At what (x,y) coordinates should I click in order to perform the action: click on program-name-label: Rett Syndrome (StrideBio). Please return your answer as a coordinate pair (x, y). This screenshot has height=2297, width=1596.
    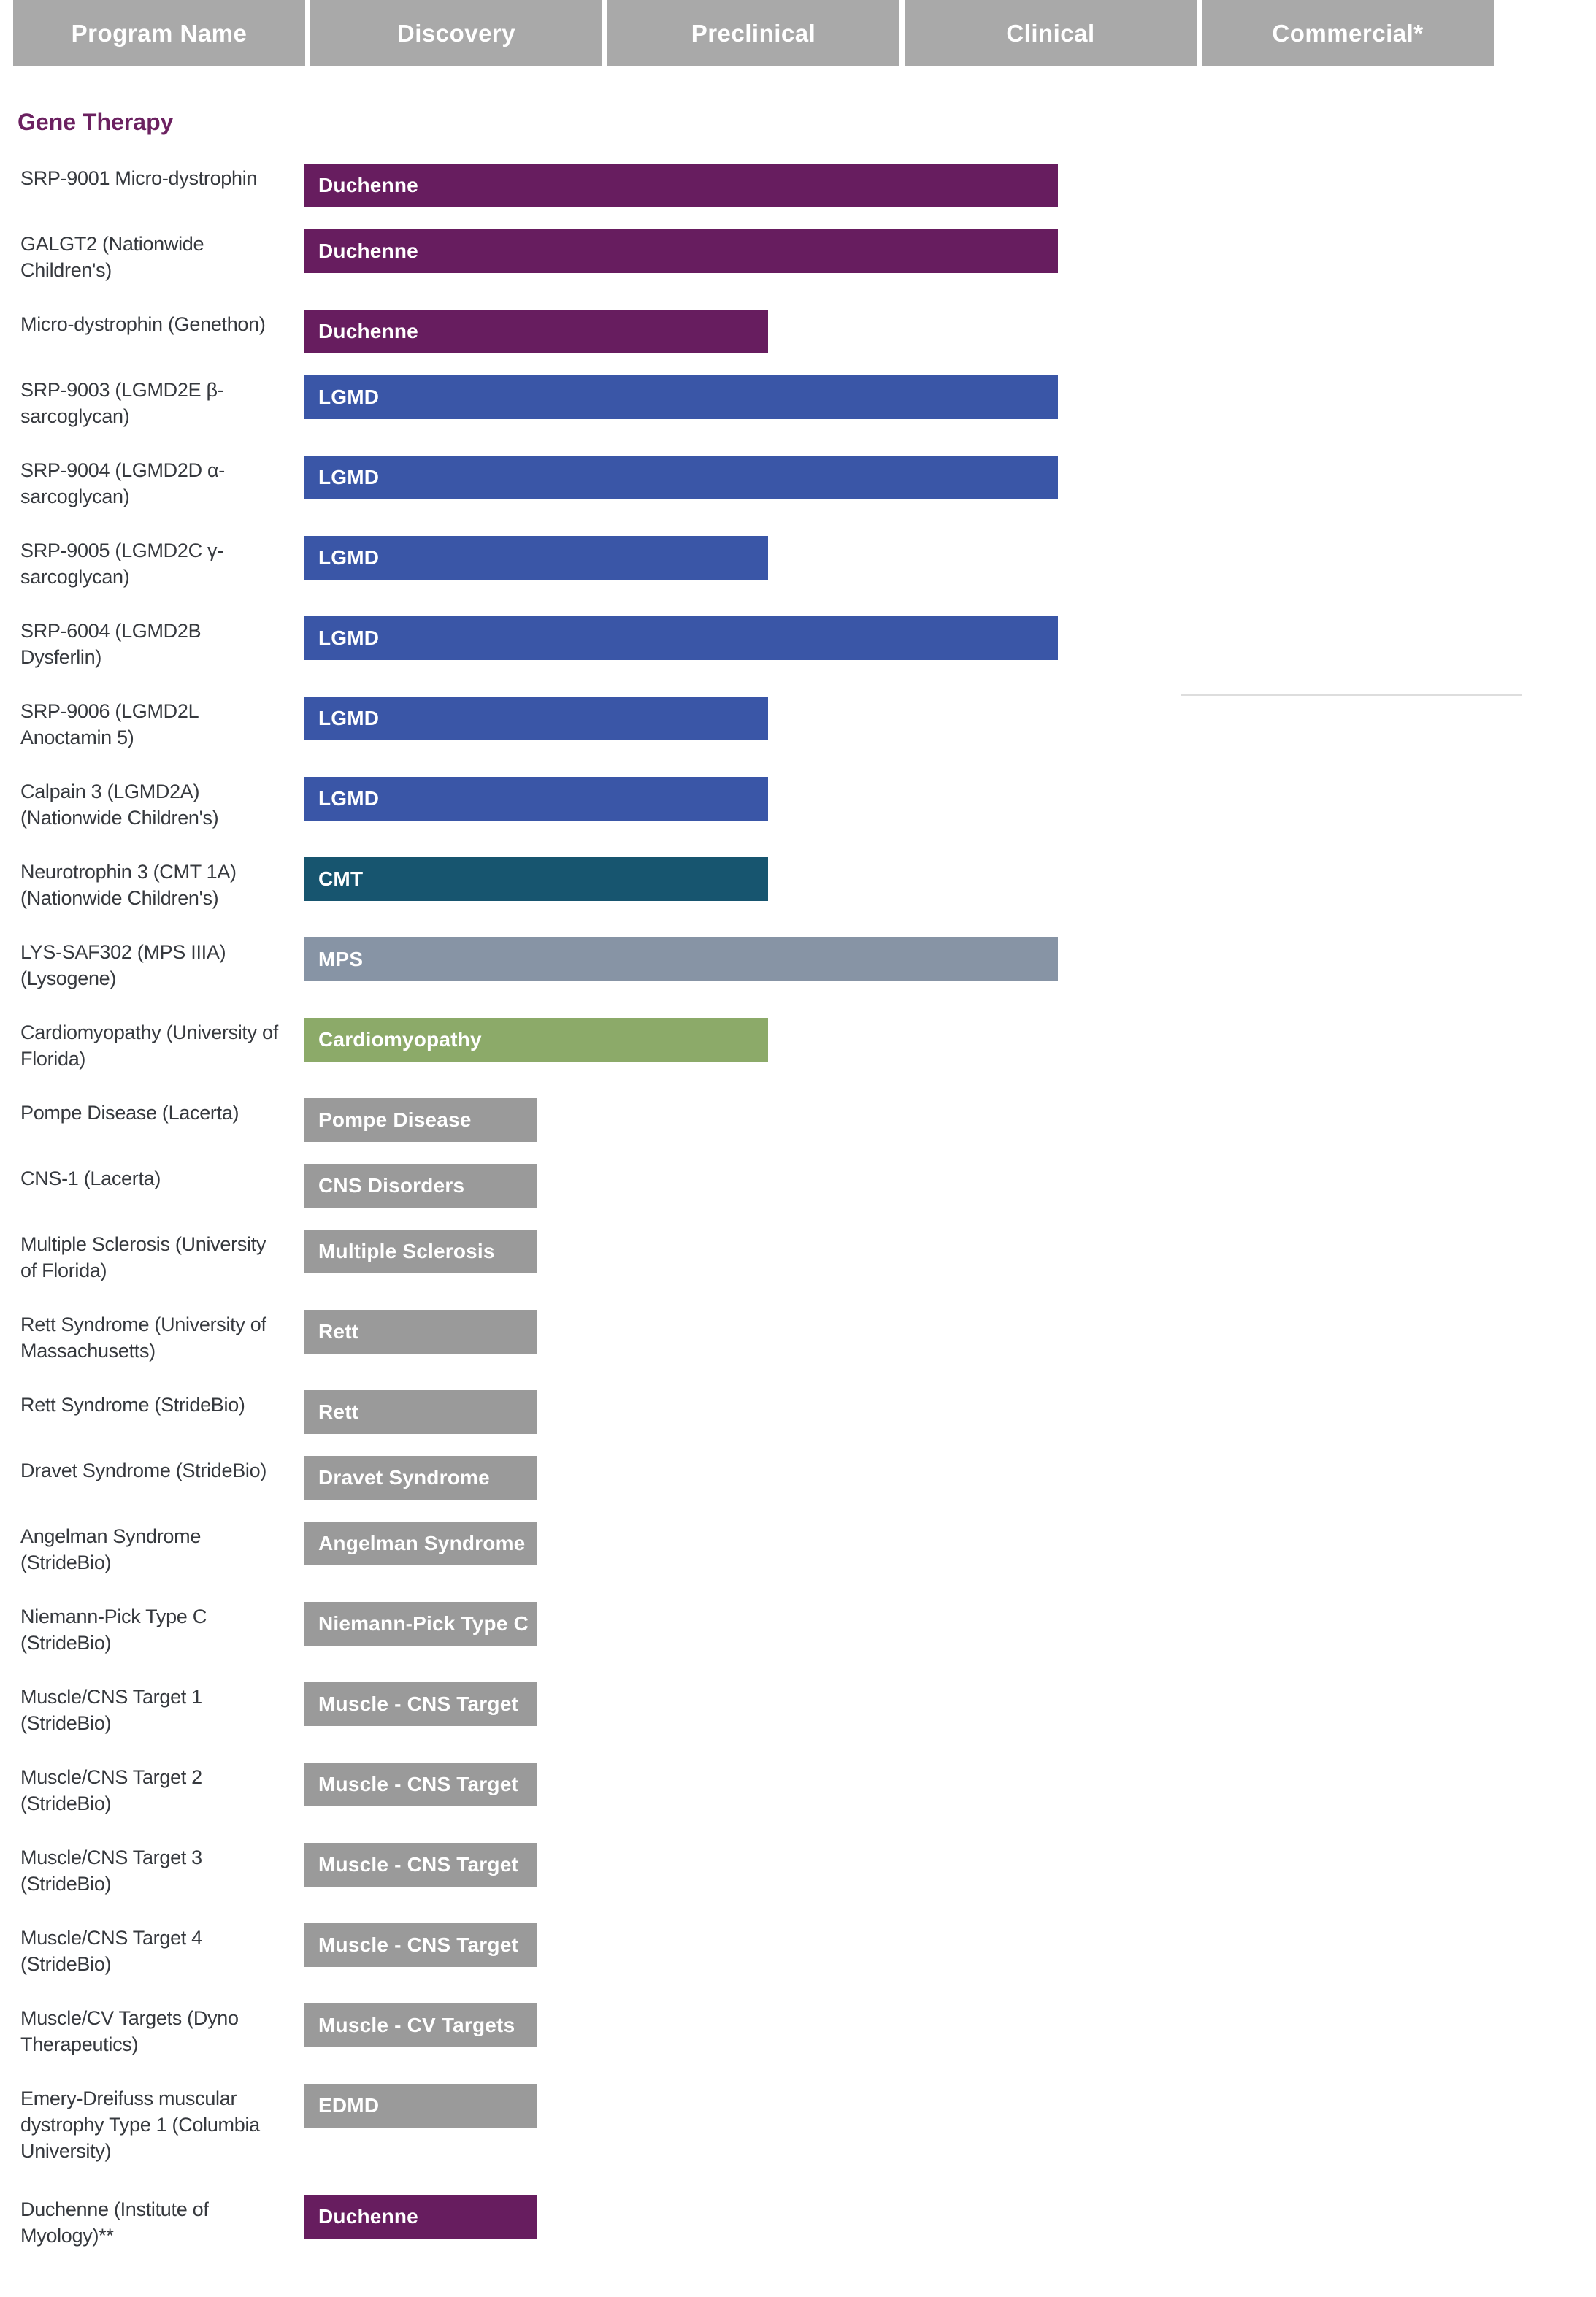
    Looking at the image, I should click on (132, 1405).